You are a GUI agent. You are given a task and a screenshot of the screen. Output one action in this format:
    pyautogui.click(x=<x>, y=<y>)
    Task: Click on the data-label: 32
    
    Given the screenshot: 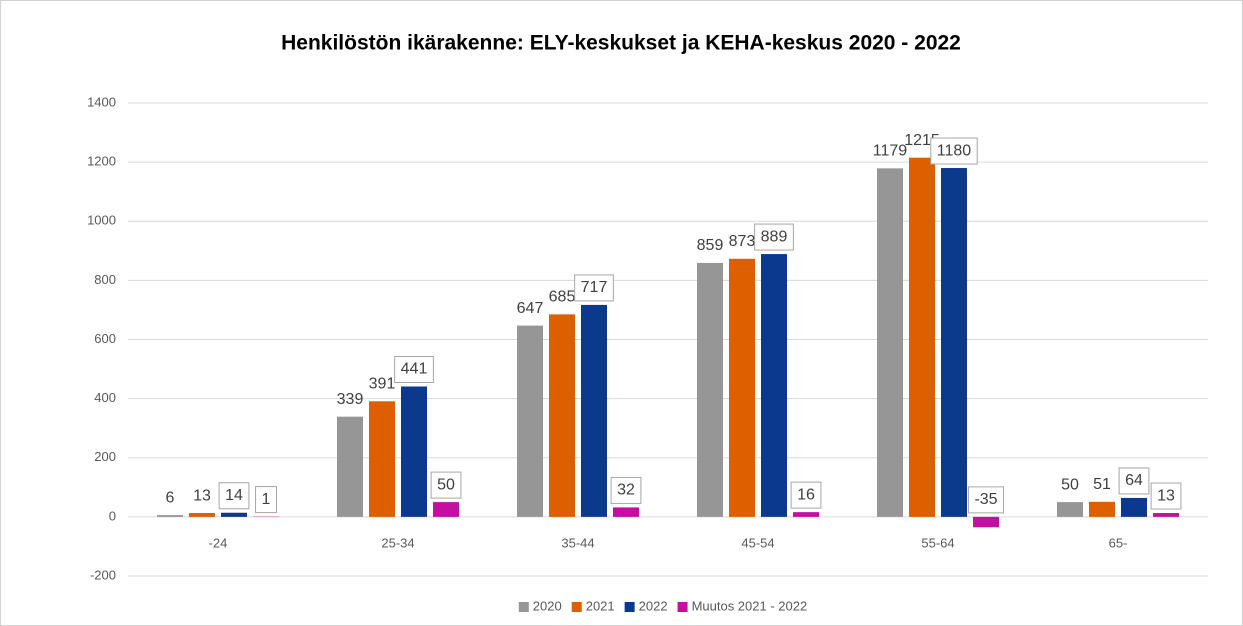 What is the action you would take?
    pyautogui.click(x=626, y=490)
    